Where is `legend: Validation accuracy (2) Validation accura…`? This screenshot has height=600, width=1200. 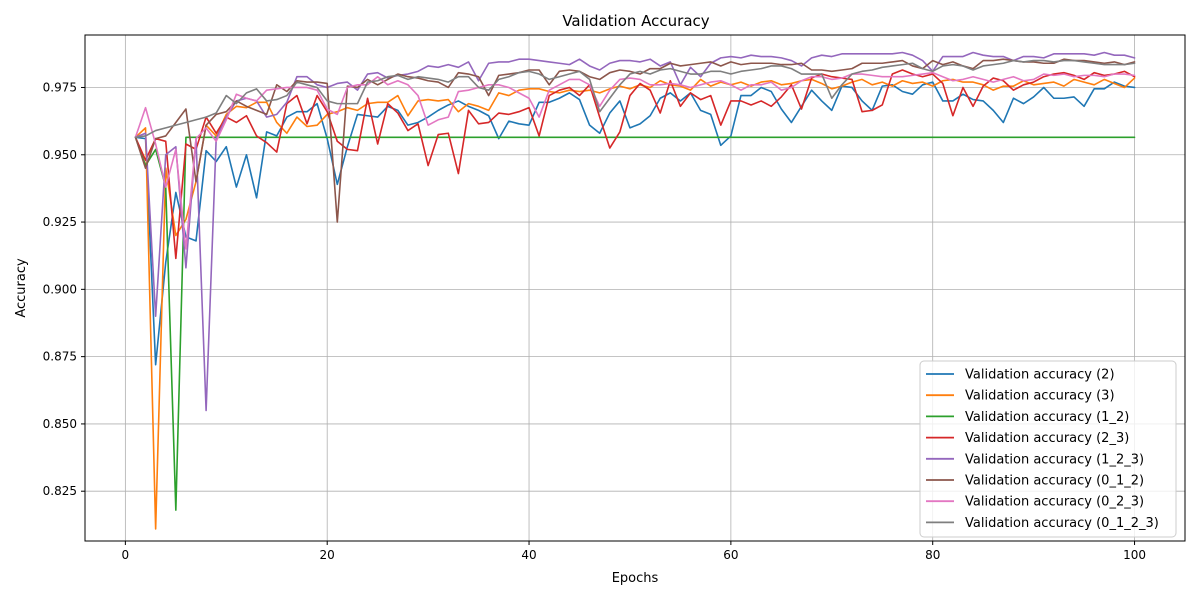
legend: Validation accuracy (2) Validation accura… is located at coordinates (1048, 449).